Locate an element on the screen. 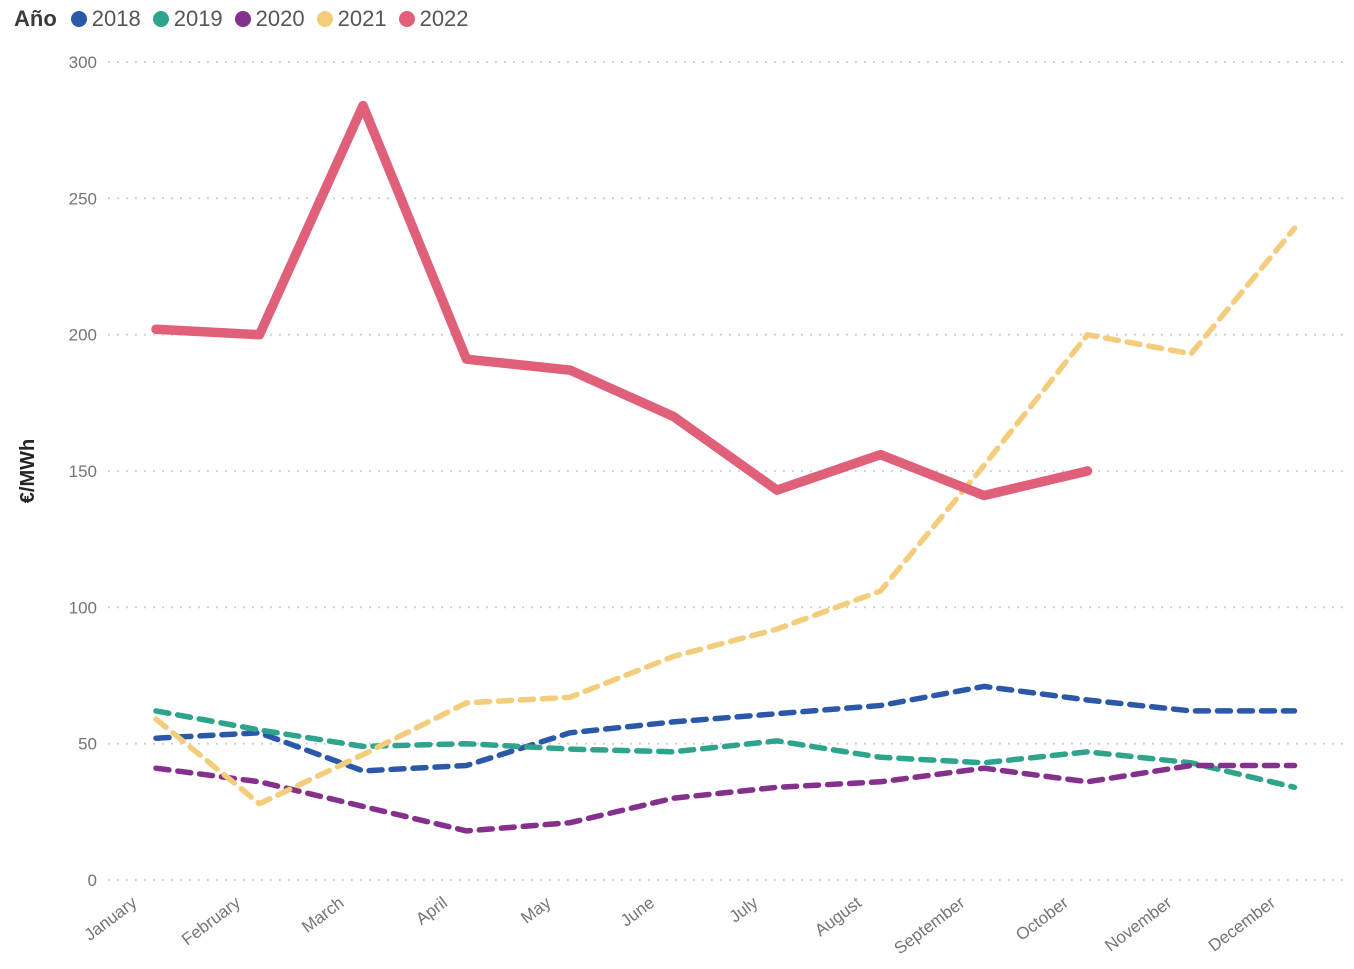 This screenshot has width=1354, height=969. y-tick-label-200: 200 is located at coordinates (83, 335).